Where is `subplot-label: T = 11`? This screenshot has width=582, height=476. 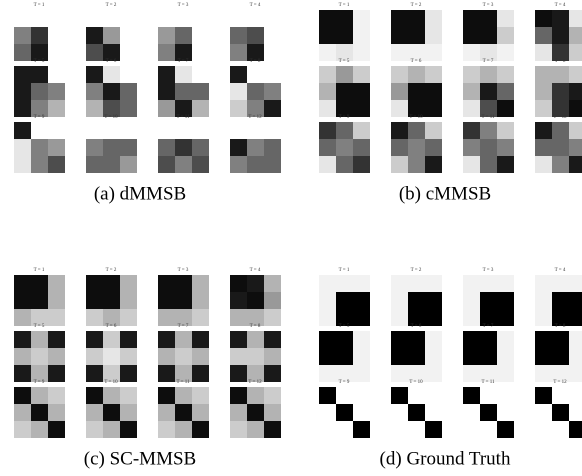 subplot-label: T = 11 is located at coordinates (488, 382).